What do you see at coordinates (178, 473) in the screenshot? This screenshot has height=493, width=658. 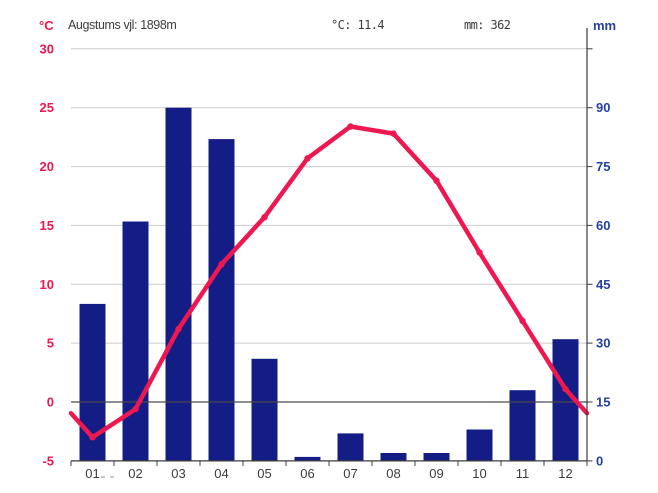 I see `x-axis-month-label: 03` at bounding box center [178, 473].